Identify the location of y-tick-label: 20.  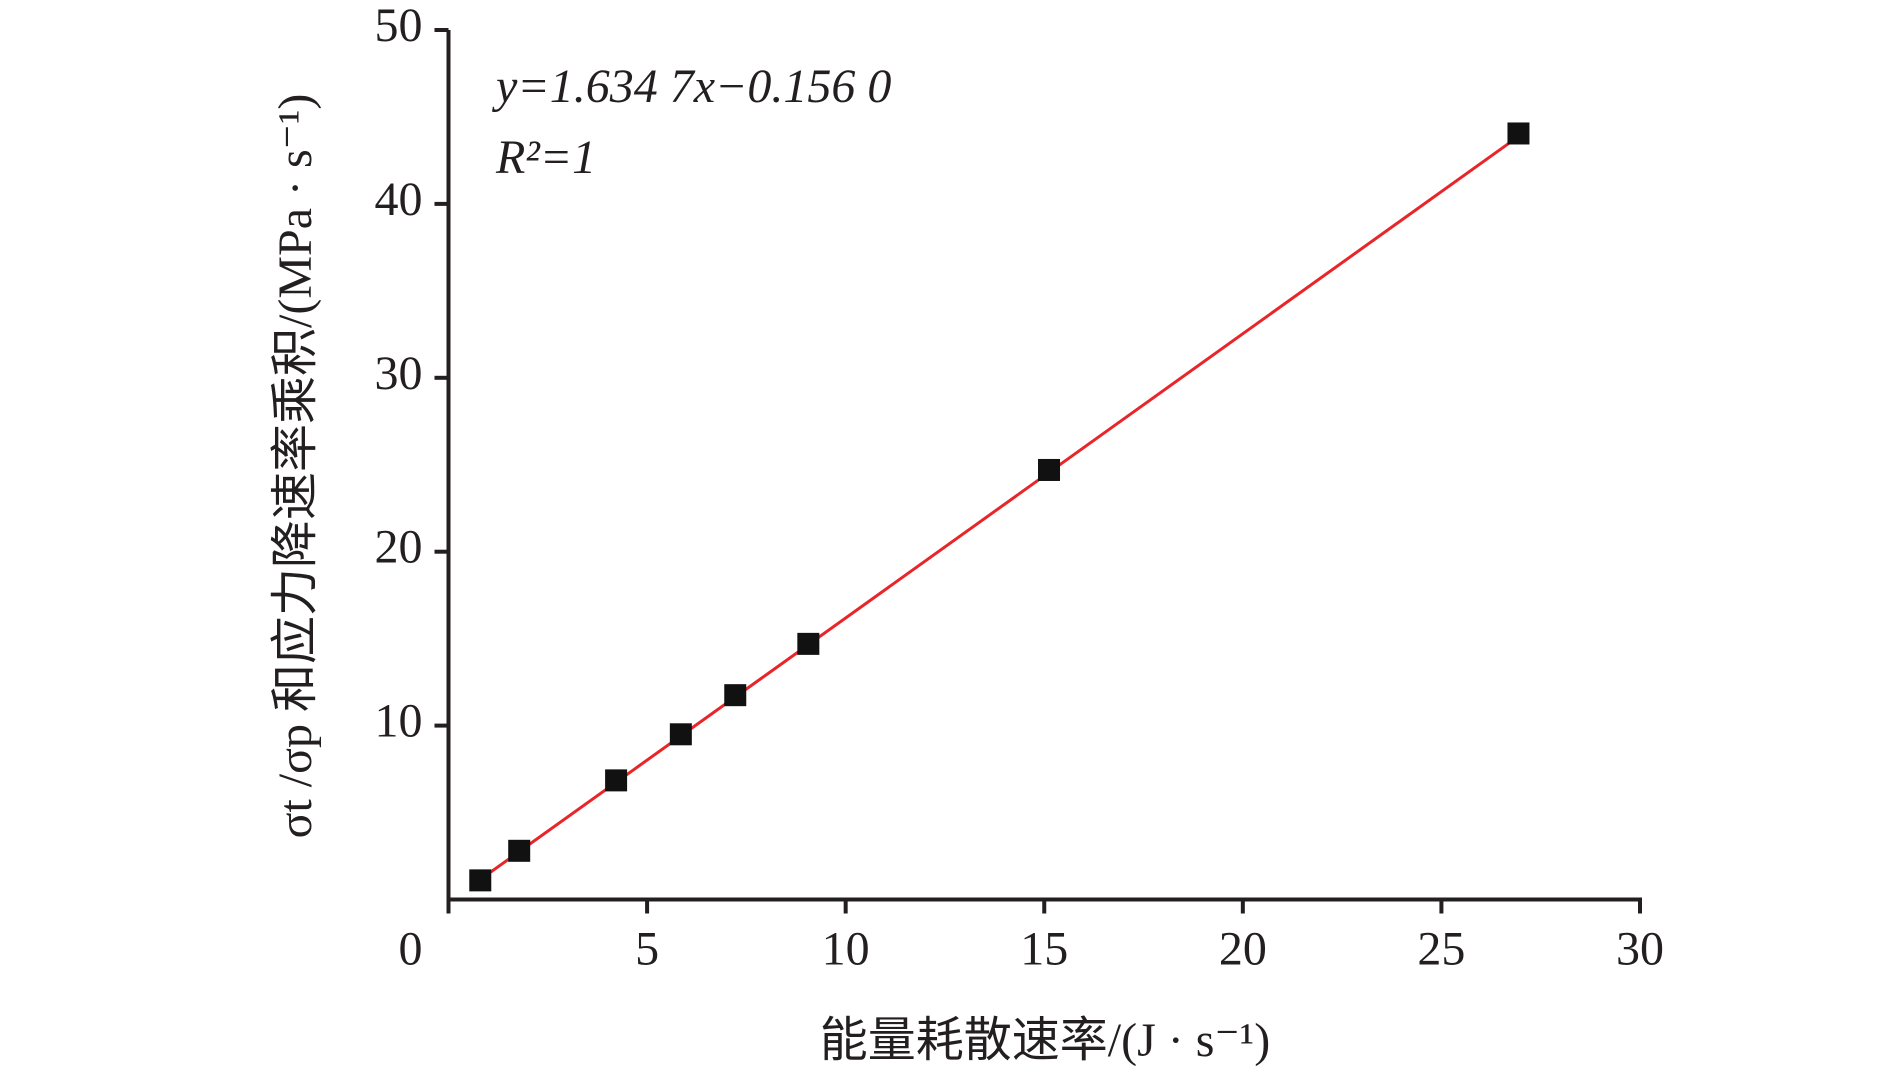
(399, 547).